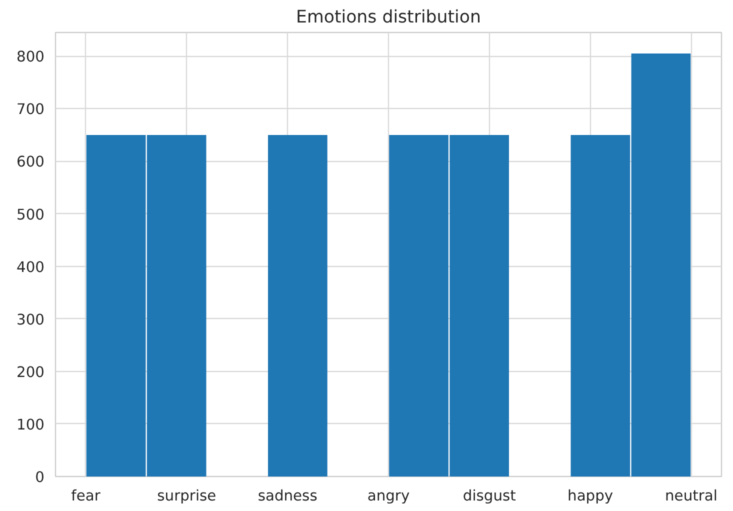 The image size is (733, 511). What do you see at coordinates (30, 109) in the screenshot?
I see `y-tick-label: 700` at bounding box center [30, 109].